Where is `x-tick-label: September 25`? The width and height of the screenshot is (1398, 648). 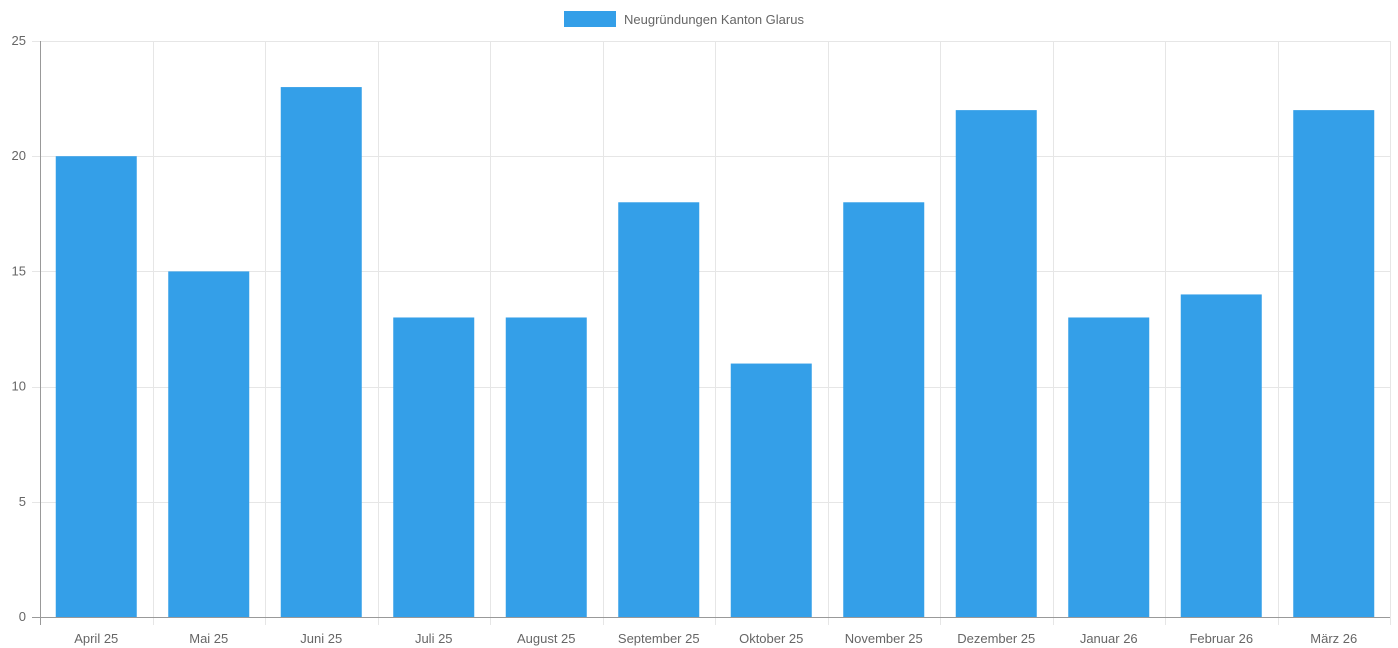 x-tick-label: September 25 is located at coordinates (659, 638).